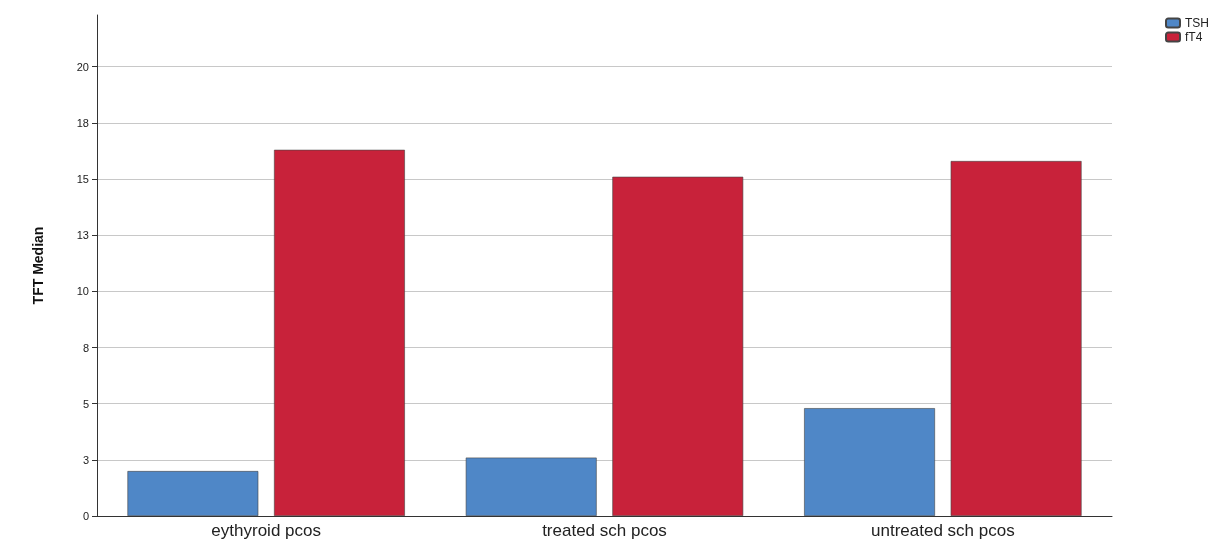 The image size is (1222, 543). I want to click on y-tick-label: 3, so click(85, 459).